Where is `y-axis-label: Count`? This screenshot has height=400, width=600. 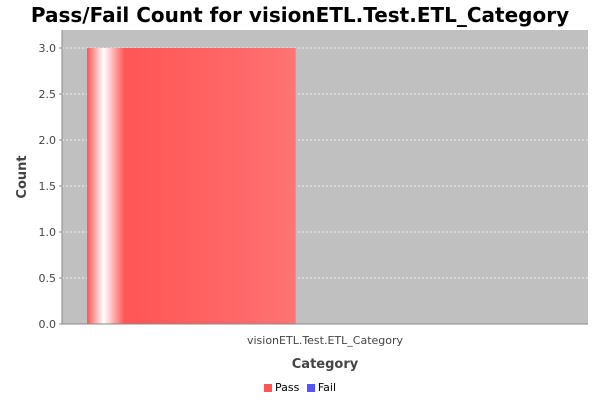 y-axis-label: Count is located at coordinates (22, 176).